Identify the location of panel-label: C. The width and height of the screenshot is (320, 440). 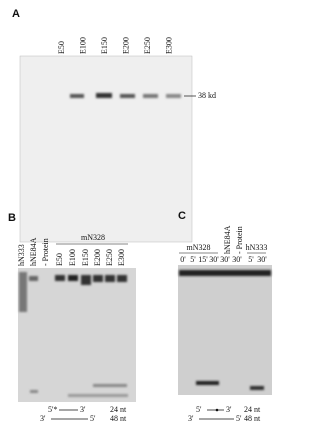
(182, 216).